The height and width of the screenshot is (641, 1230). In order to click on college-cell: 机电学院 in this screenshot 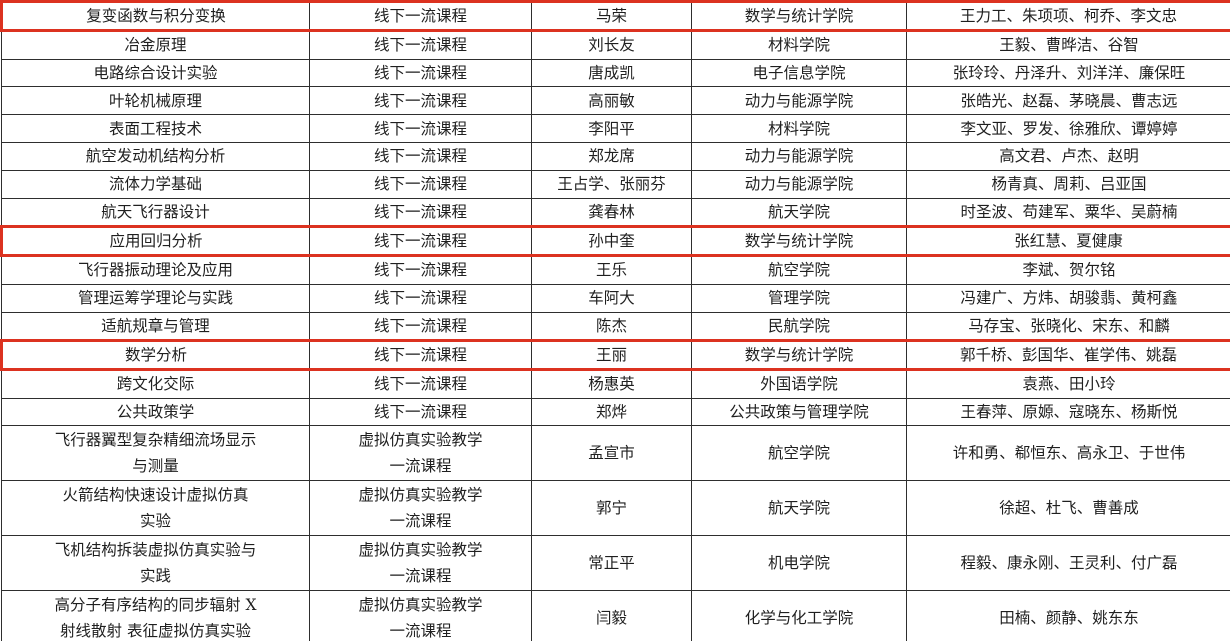, I will do `click(799, 563)`.